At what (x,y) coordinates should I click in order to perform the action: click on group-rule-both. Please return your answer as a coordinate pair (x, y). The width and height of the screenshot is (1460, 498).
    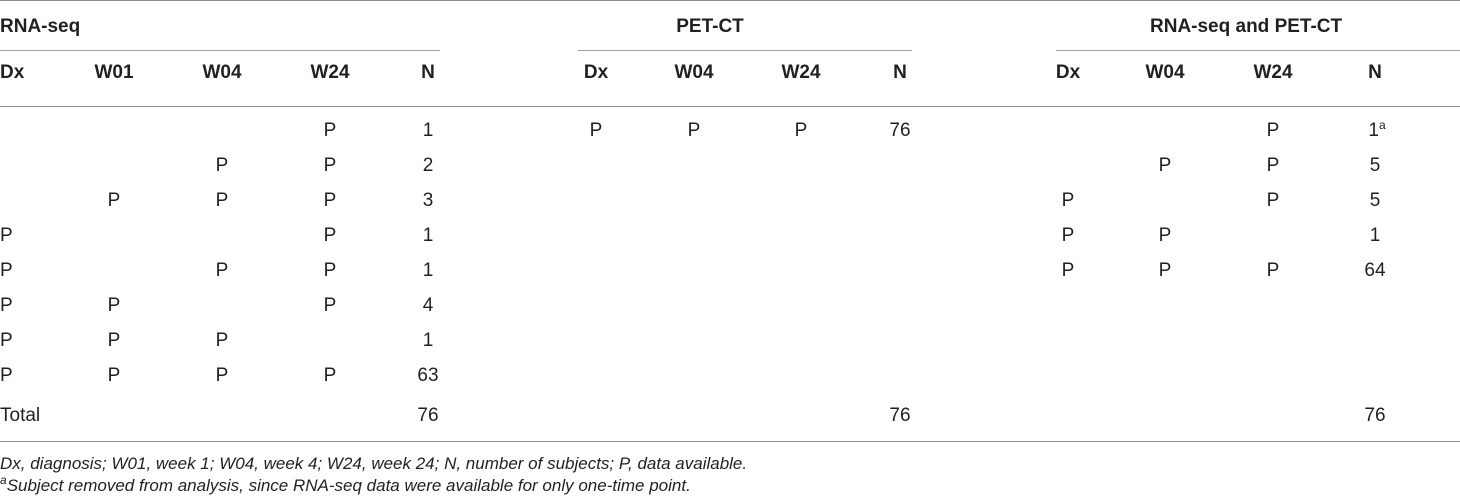
    Looking at the image, I should click on (1258, 50).